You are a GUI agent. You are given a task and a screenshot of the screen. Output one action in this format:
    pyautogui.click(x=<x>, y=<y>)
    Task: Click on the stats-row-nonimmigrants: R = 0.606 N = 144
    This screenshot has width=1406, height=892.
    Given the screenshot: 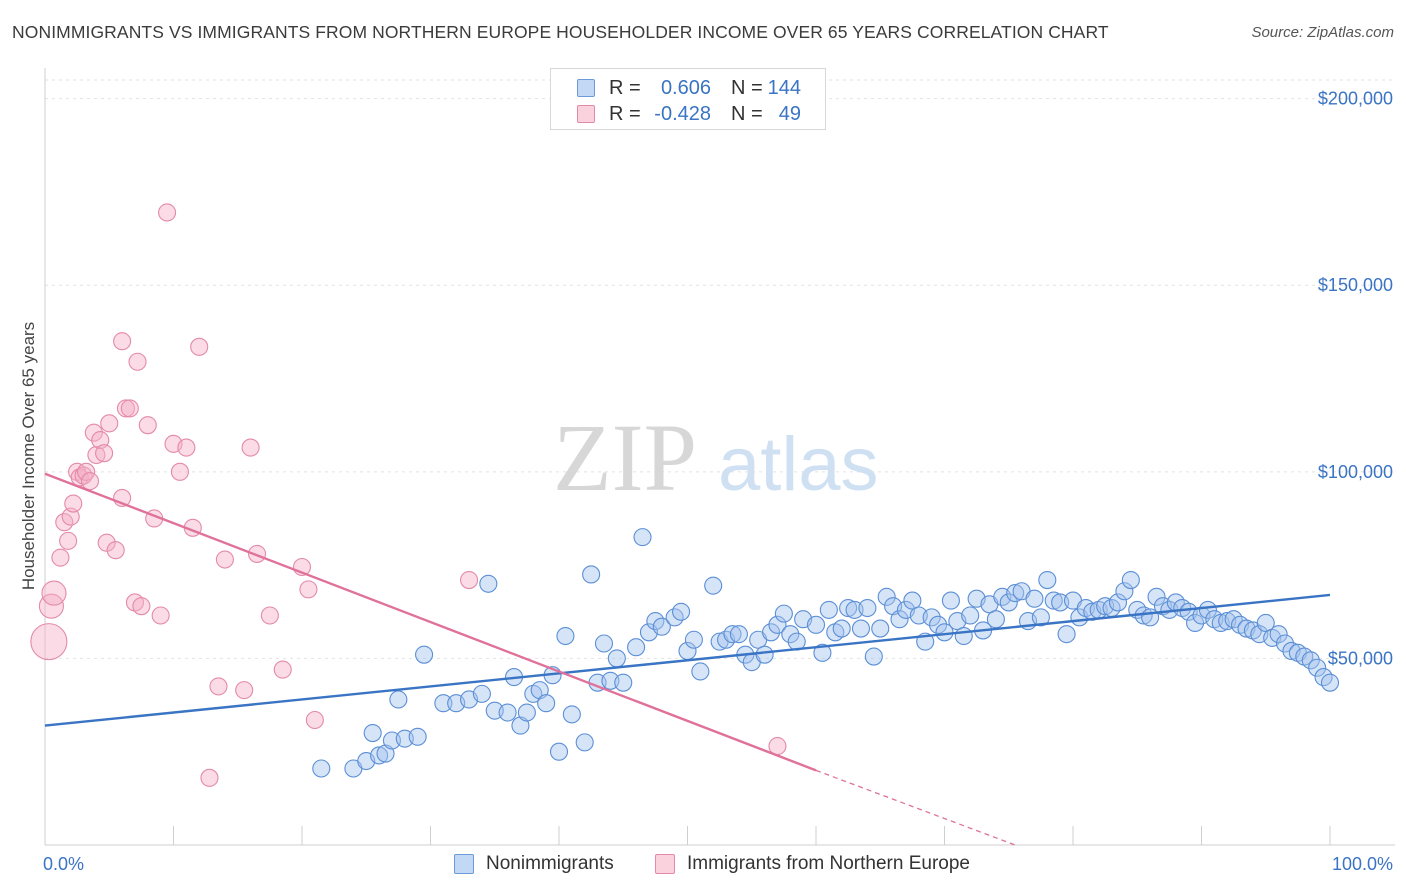 What is the action you would take?
    pyautogui.click(x=688, y=88)
    